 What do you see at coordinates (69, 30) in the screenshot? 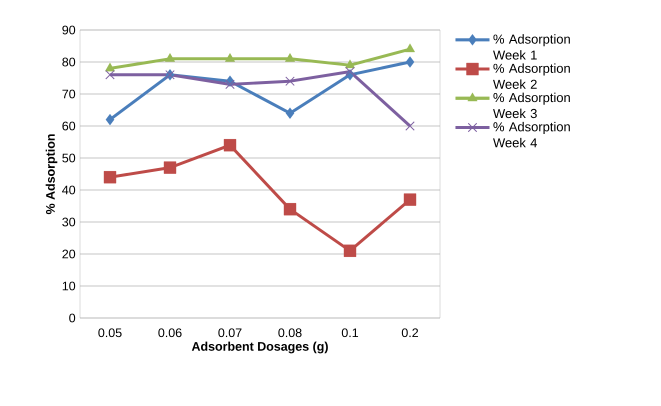
I see `y-tick-label: 90` at bounding box center [69, 30].